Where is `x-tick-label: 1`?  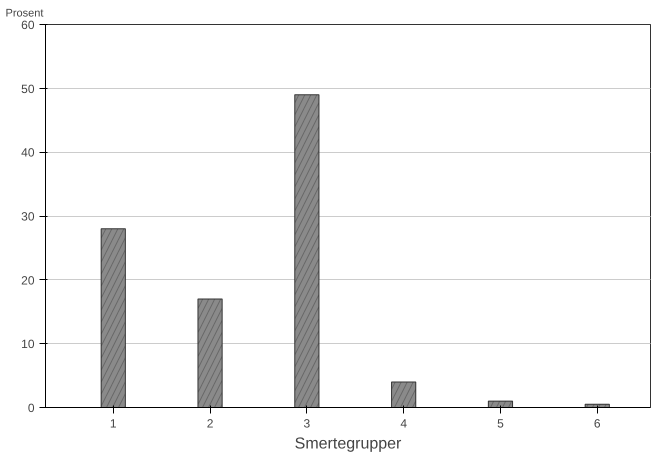
x-tick-label: 1 is located at coordinates (113, 423).